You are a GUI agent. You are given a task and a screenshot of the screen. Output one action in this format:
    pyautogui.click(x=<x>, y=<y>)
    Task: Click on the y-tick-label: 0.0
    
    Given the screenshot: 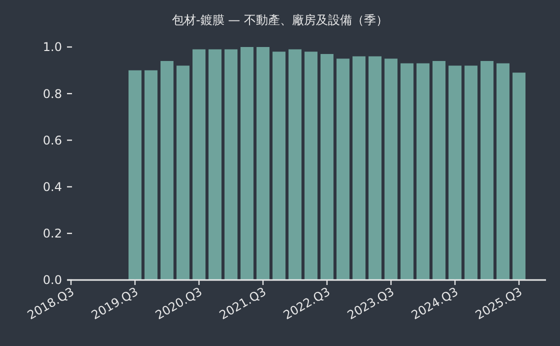 What is the action you would take?
    pyautogui.click(x=52, y=280)
    